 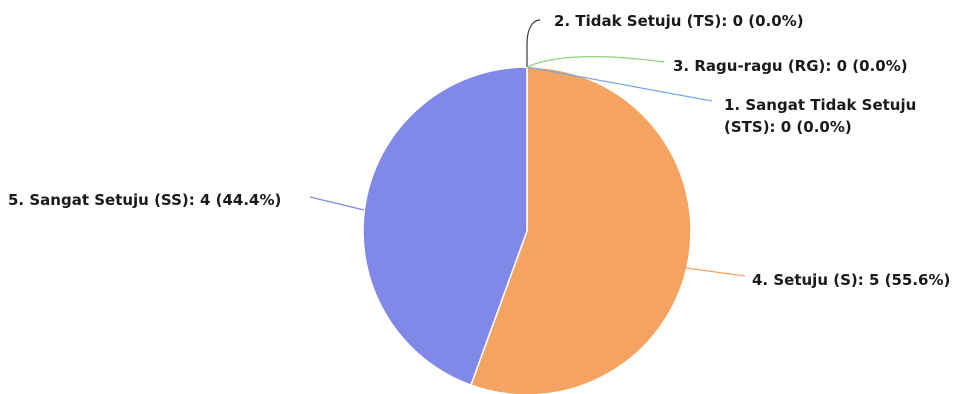 What do you see at coordinates (679, 21) in the screenshot?
I see `label-tidak-setuju: 2. Tidak Setuju (TS): 0 (0.0%)` at bounding box center [679, 21].